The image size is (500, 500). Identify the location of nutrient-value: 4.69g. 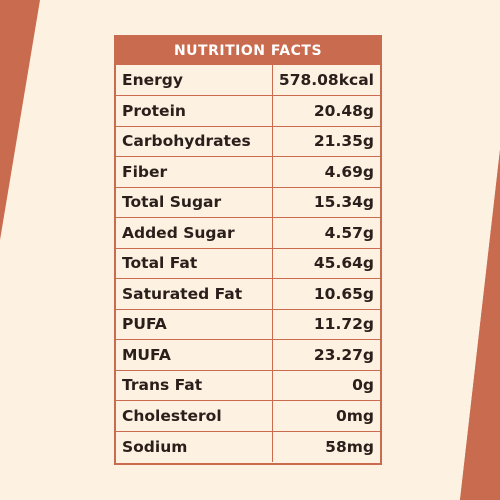
(326, 171).